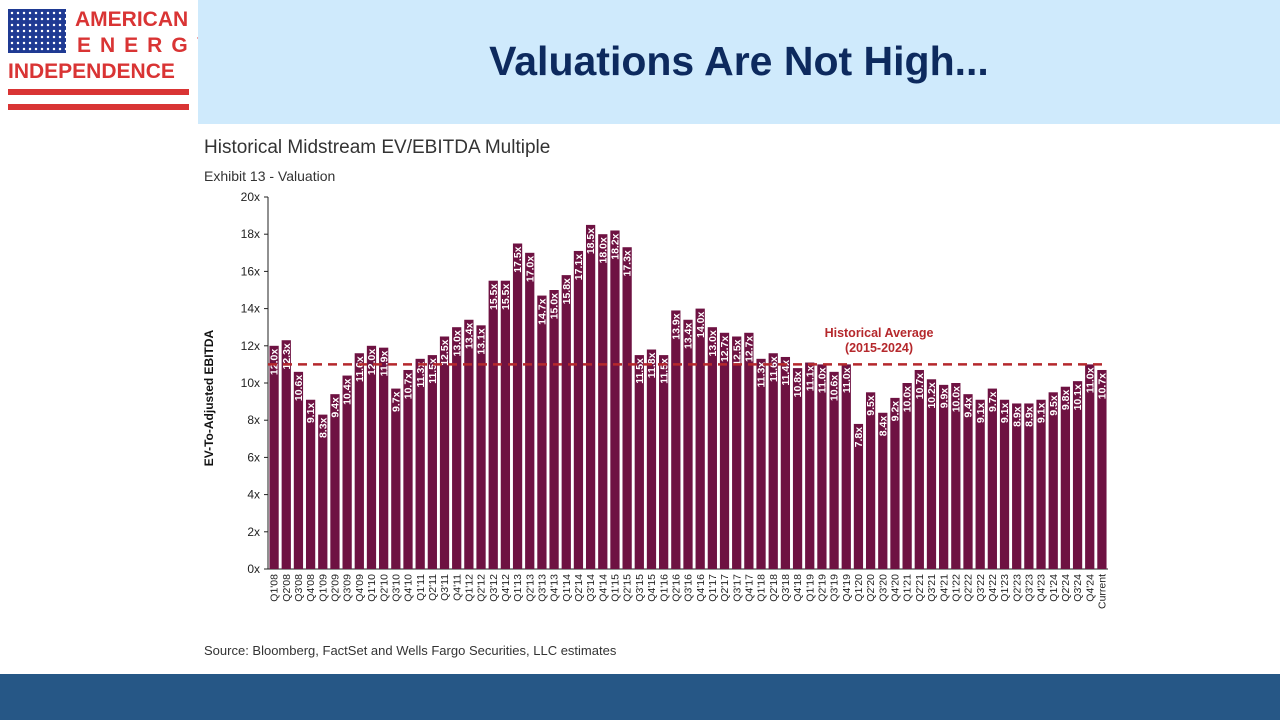  What do you see at coordinates (311, 588) in the screenshot?
I see `x-tick-label: Q4'08` at bounding box center [311, 588].